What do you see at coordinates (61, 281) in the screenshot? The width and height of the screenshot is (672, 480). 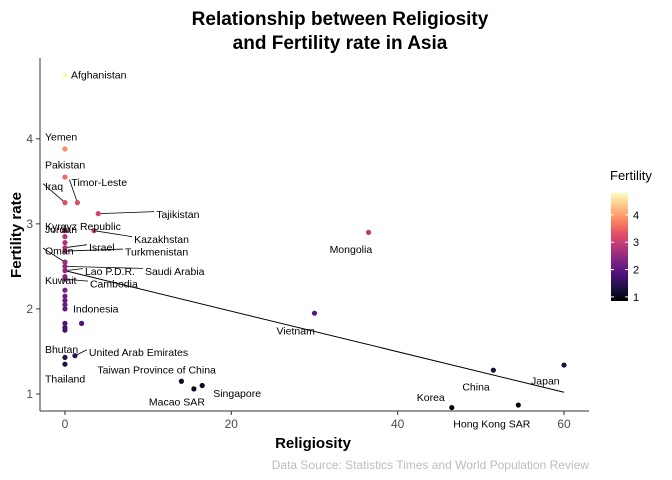 I see `point-label: Kuwait` at bounding box center [61, 281].